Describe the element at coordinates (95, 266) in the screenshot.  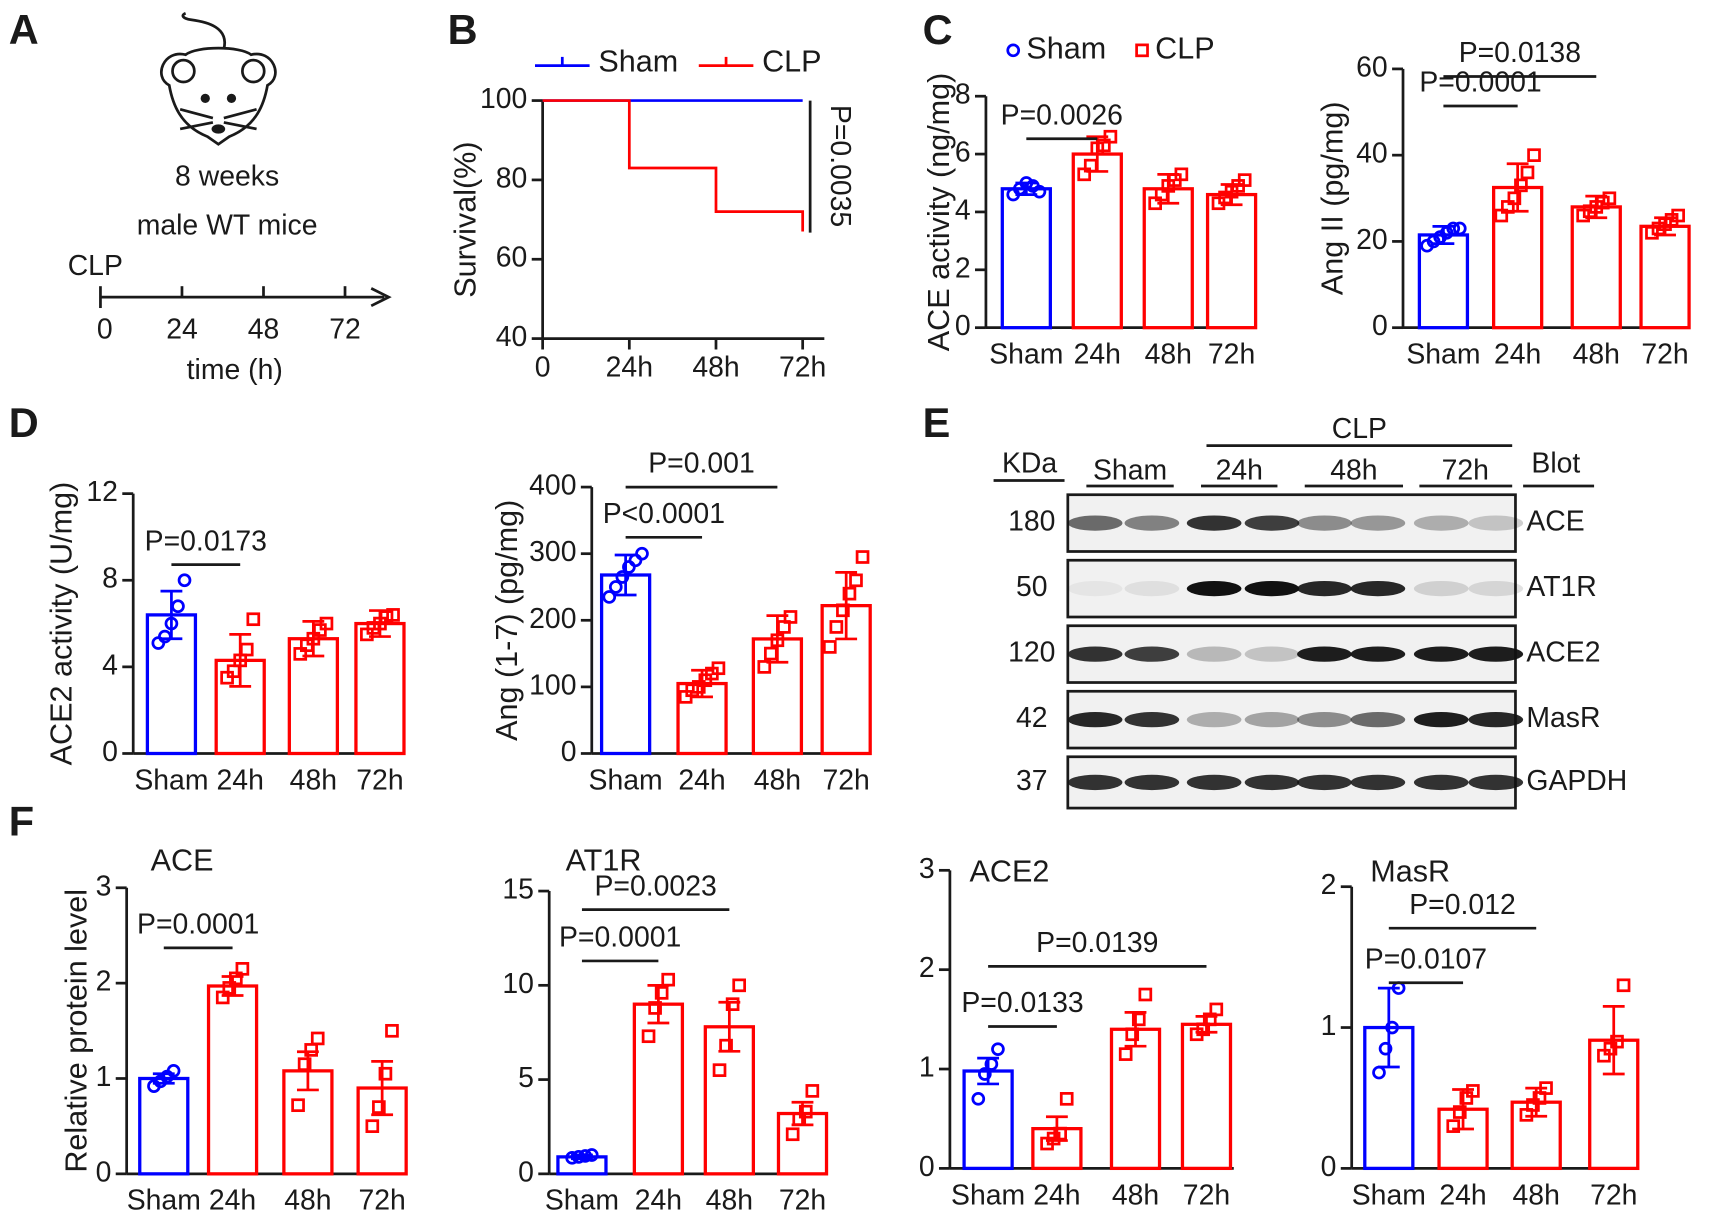
I see `clp-label: CLP` at that location.